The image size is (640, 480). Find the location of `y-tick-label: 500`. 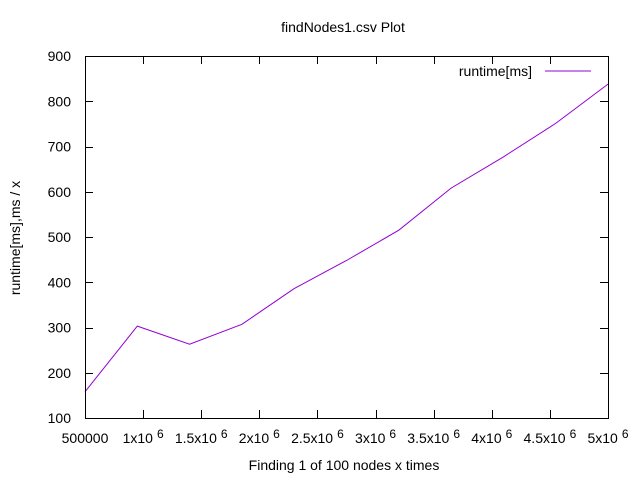

y-tick-label: 500 is located at coordinates (60, 237).